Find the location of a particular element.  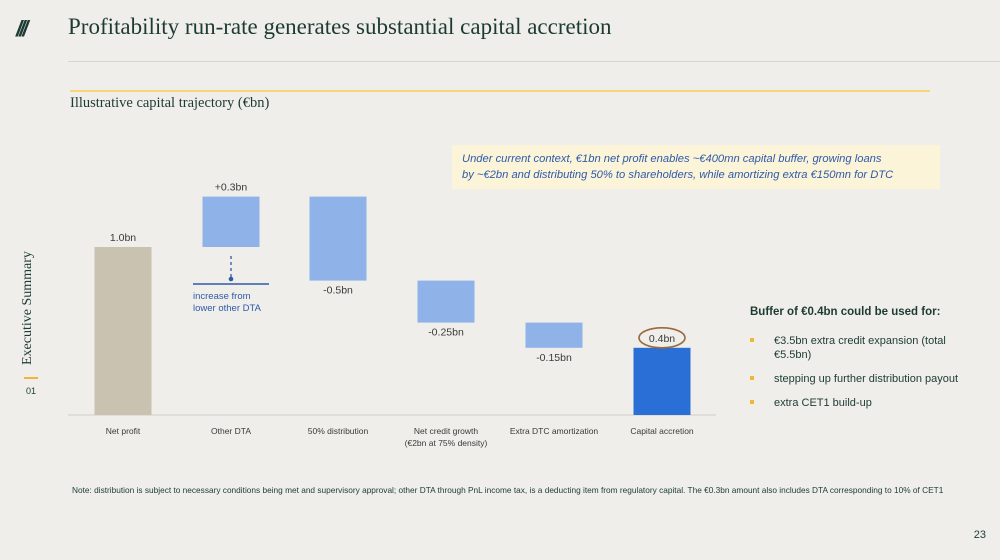

data-label: -0.25bn is located at coordinates (446, 333).